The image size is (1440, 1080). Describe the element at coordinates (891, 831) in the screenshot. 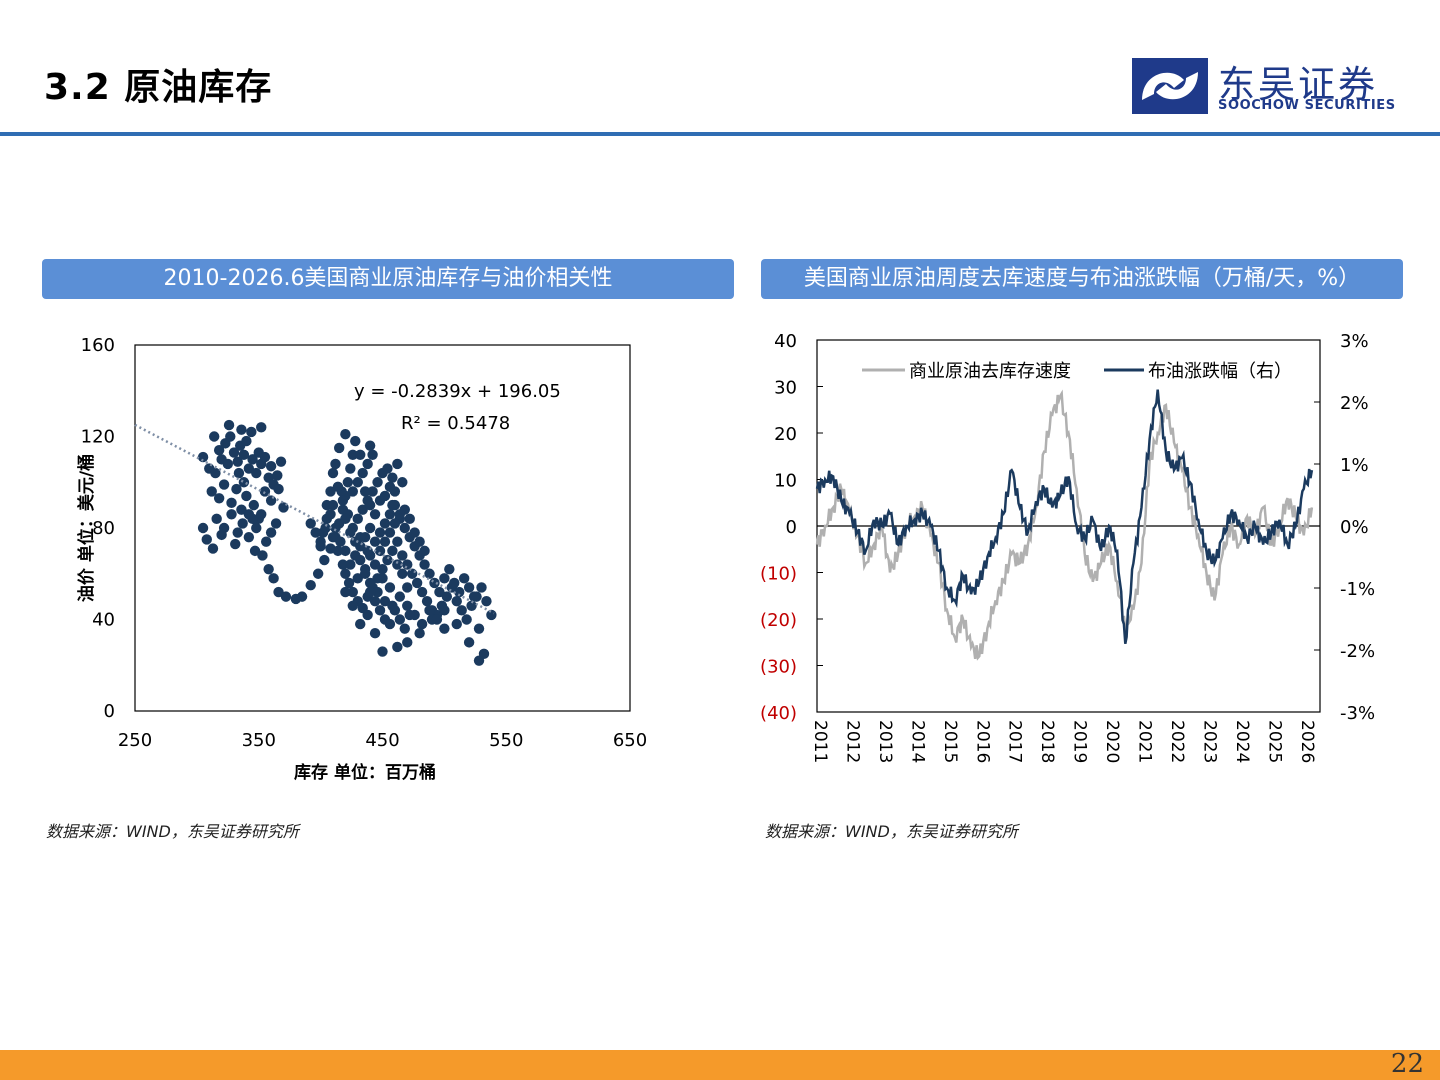

I see `right-chart-source: 数据来源：WIND，东吴证券研究所` at that location.